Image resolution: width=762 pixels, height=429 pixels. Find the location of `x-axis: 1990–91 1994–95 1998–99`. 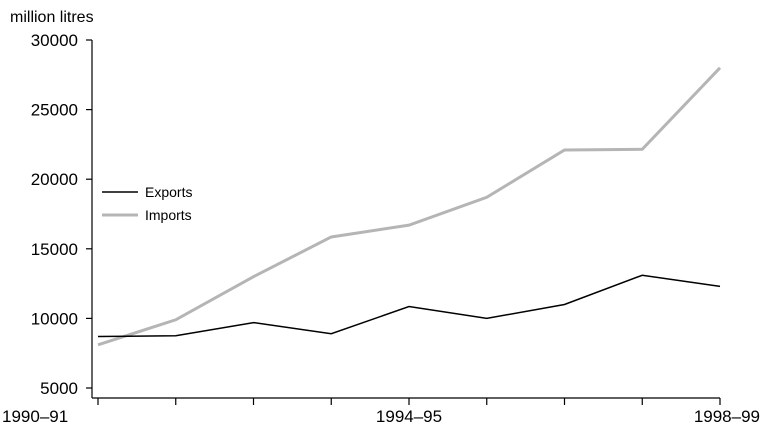

x-axis: 1990–91 1994–95 1998–99 is located at coordinates (381, 411).